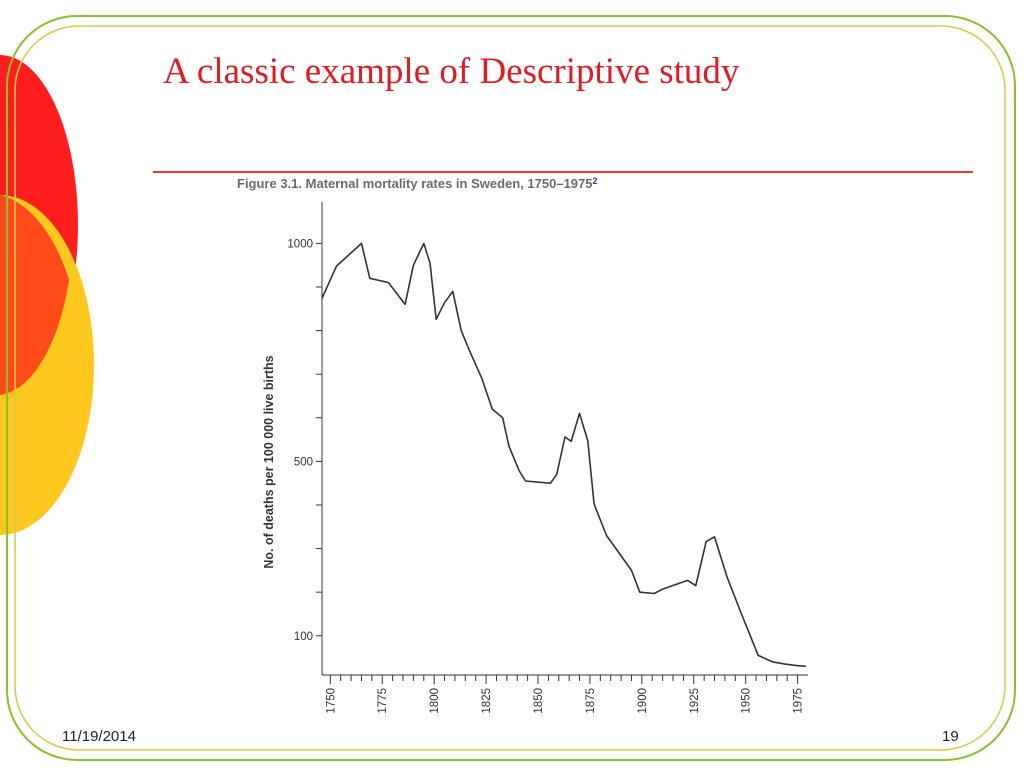 This screenshot has height=768, width=1024. I want to click on x-tick-label: 1975, so click(799, 701).